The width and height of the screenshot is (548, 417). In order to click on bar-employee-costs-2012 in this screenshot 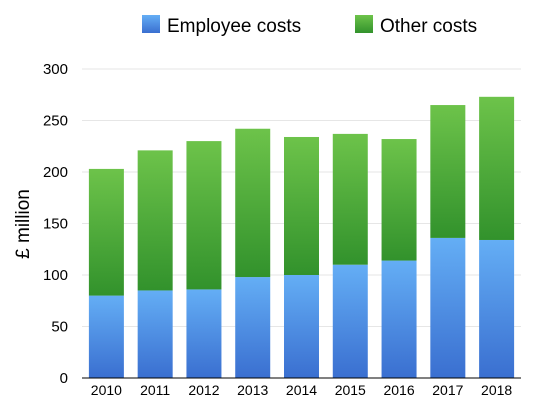, I will do `click(204, 333)`.